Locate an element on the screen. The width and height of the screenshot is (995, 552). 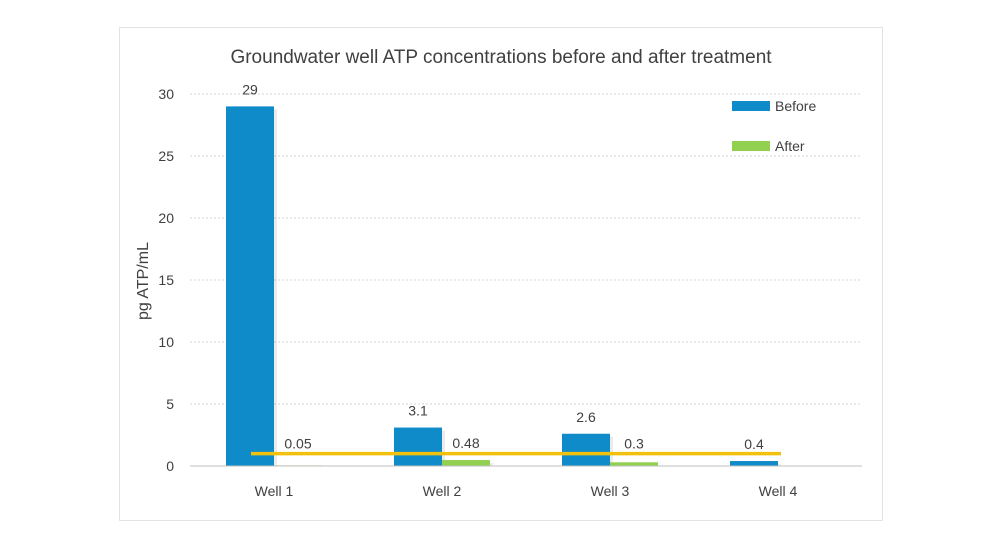
y-tick-label: 20 is located at coordinates (166, 218).